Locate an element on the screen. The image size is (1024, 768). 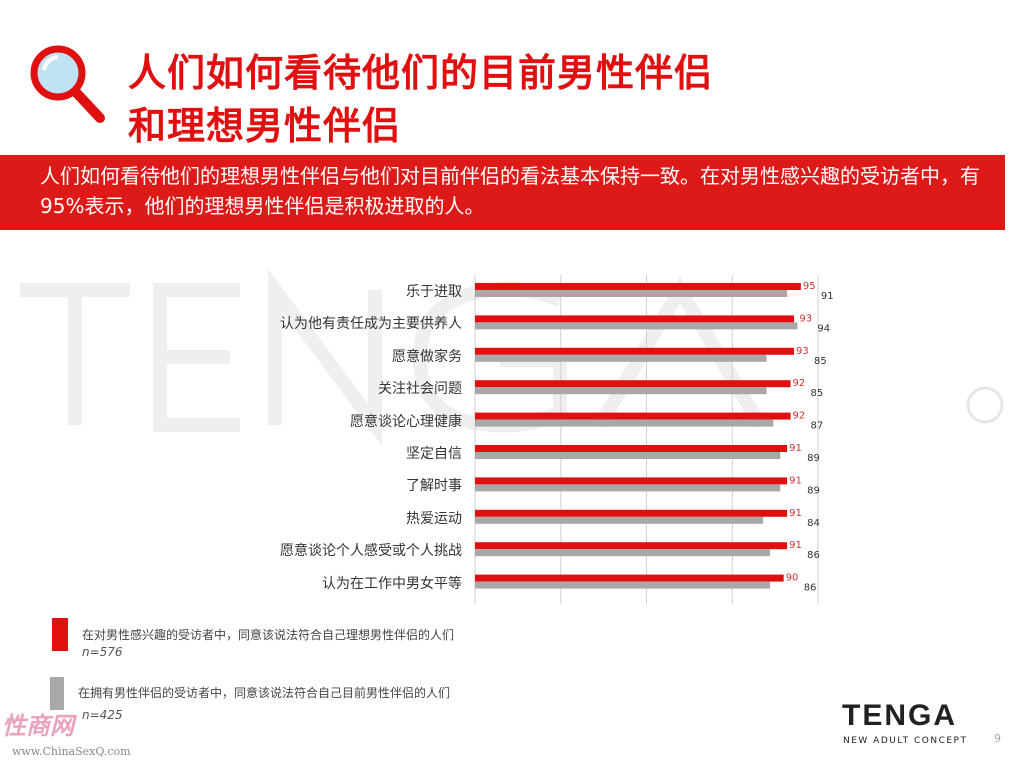
category-label: 坚定自信 is located at coordinates (434, 454).